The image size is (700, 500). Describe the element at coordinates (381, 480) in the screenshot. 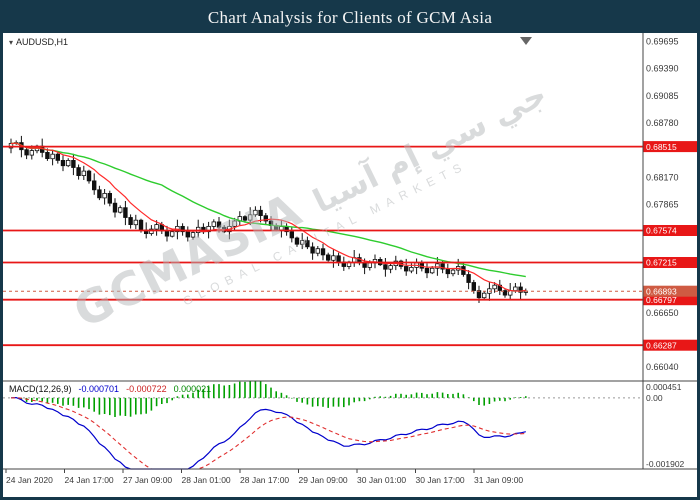

I see `svg-text: 30 Jan 01:00` at that location.